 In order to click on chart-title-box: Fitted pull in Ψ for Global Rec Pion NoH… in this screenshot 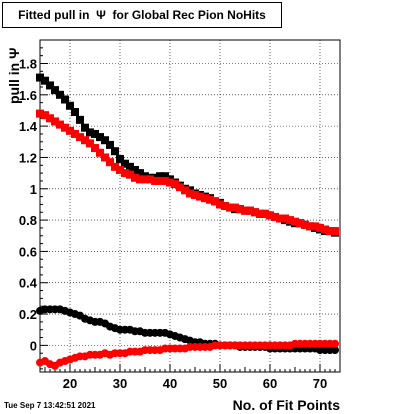, I will do `click(142, 15)`.